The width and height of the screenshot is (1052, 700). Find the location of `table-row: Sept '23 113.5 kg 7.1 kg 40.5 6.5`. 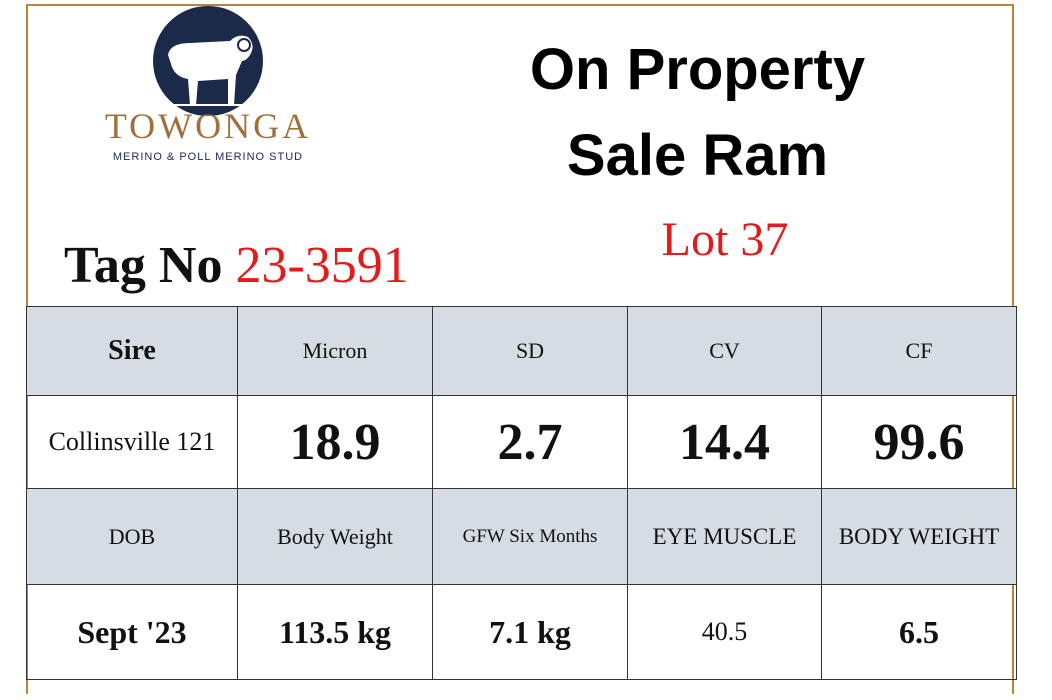

table-row: Sept '23 113.5 kg 7.1 kg 40.5 6.5 is located at coordinates (521, 632).